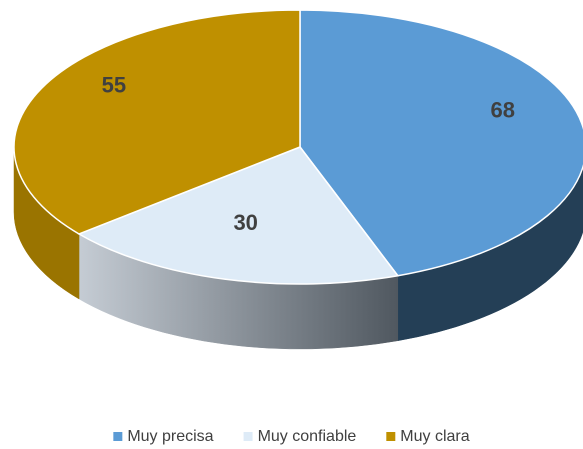  Describe the element at coordinates (170, 436) in the screenshot. I see `legend-label: Muy precisa` at that location.